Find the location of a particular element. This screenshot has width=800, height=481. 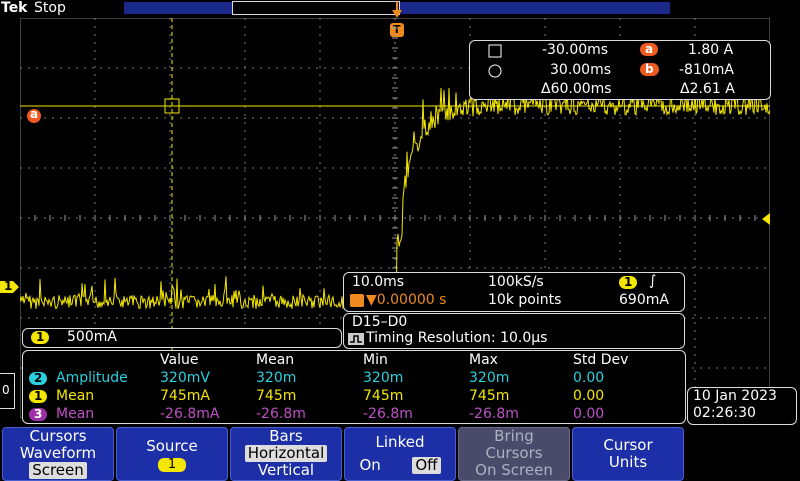

record-view-window is located at coordinates (316, 8).